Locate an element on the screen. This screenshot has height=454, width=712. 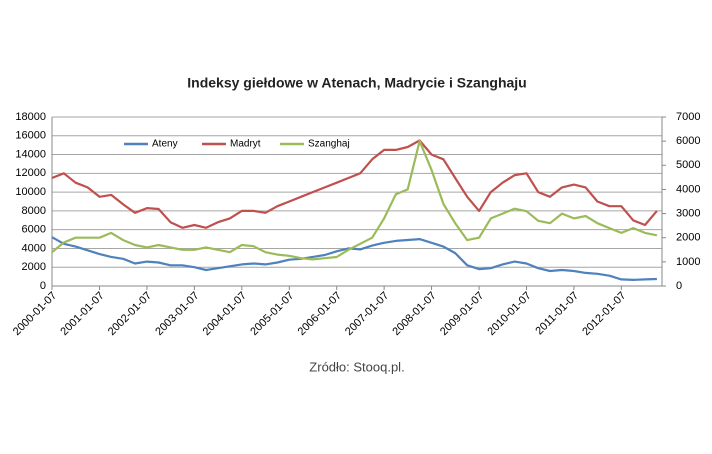
x-tick-label: 2005-01-07 is located at coordinates (272, 314).